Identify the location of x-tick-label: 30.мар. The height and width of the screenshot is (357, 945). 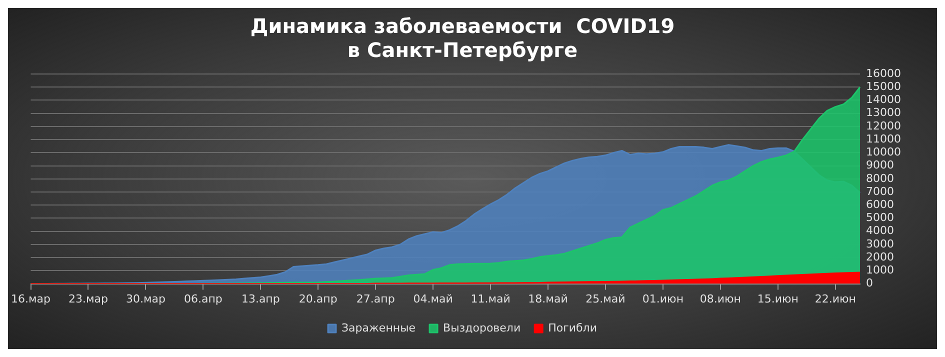
(146, 299).